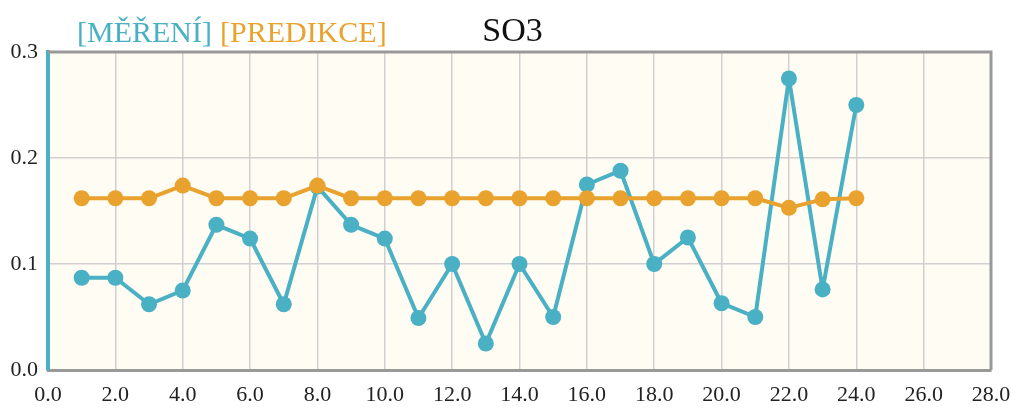 This screenshot has width=1025, height=410. What do you see at coordinates (856, 393) in the screenshot?
I see `x-tick-label: 24.0` at bounding box center [856, 393].